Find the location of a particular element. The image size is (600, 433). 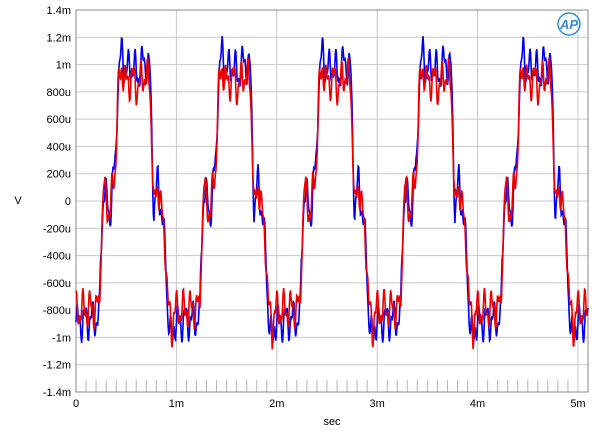

y-tick-label: 1m is located at coordinates (63, 66).